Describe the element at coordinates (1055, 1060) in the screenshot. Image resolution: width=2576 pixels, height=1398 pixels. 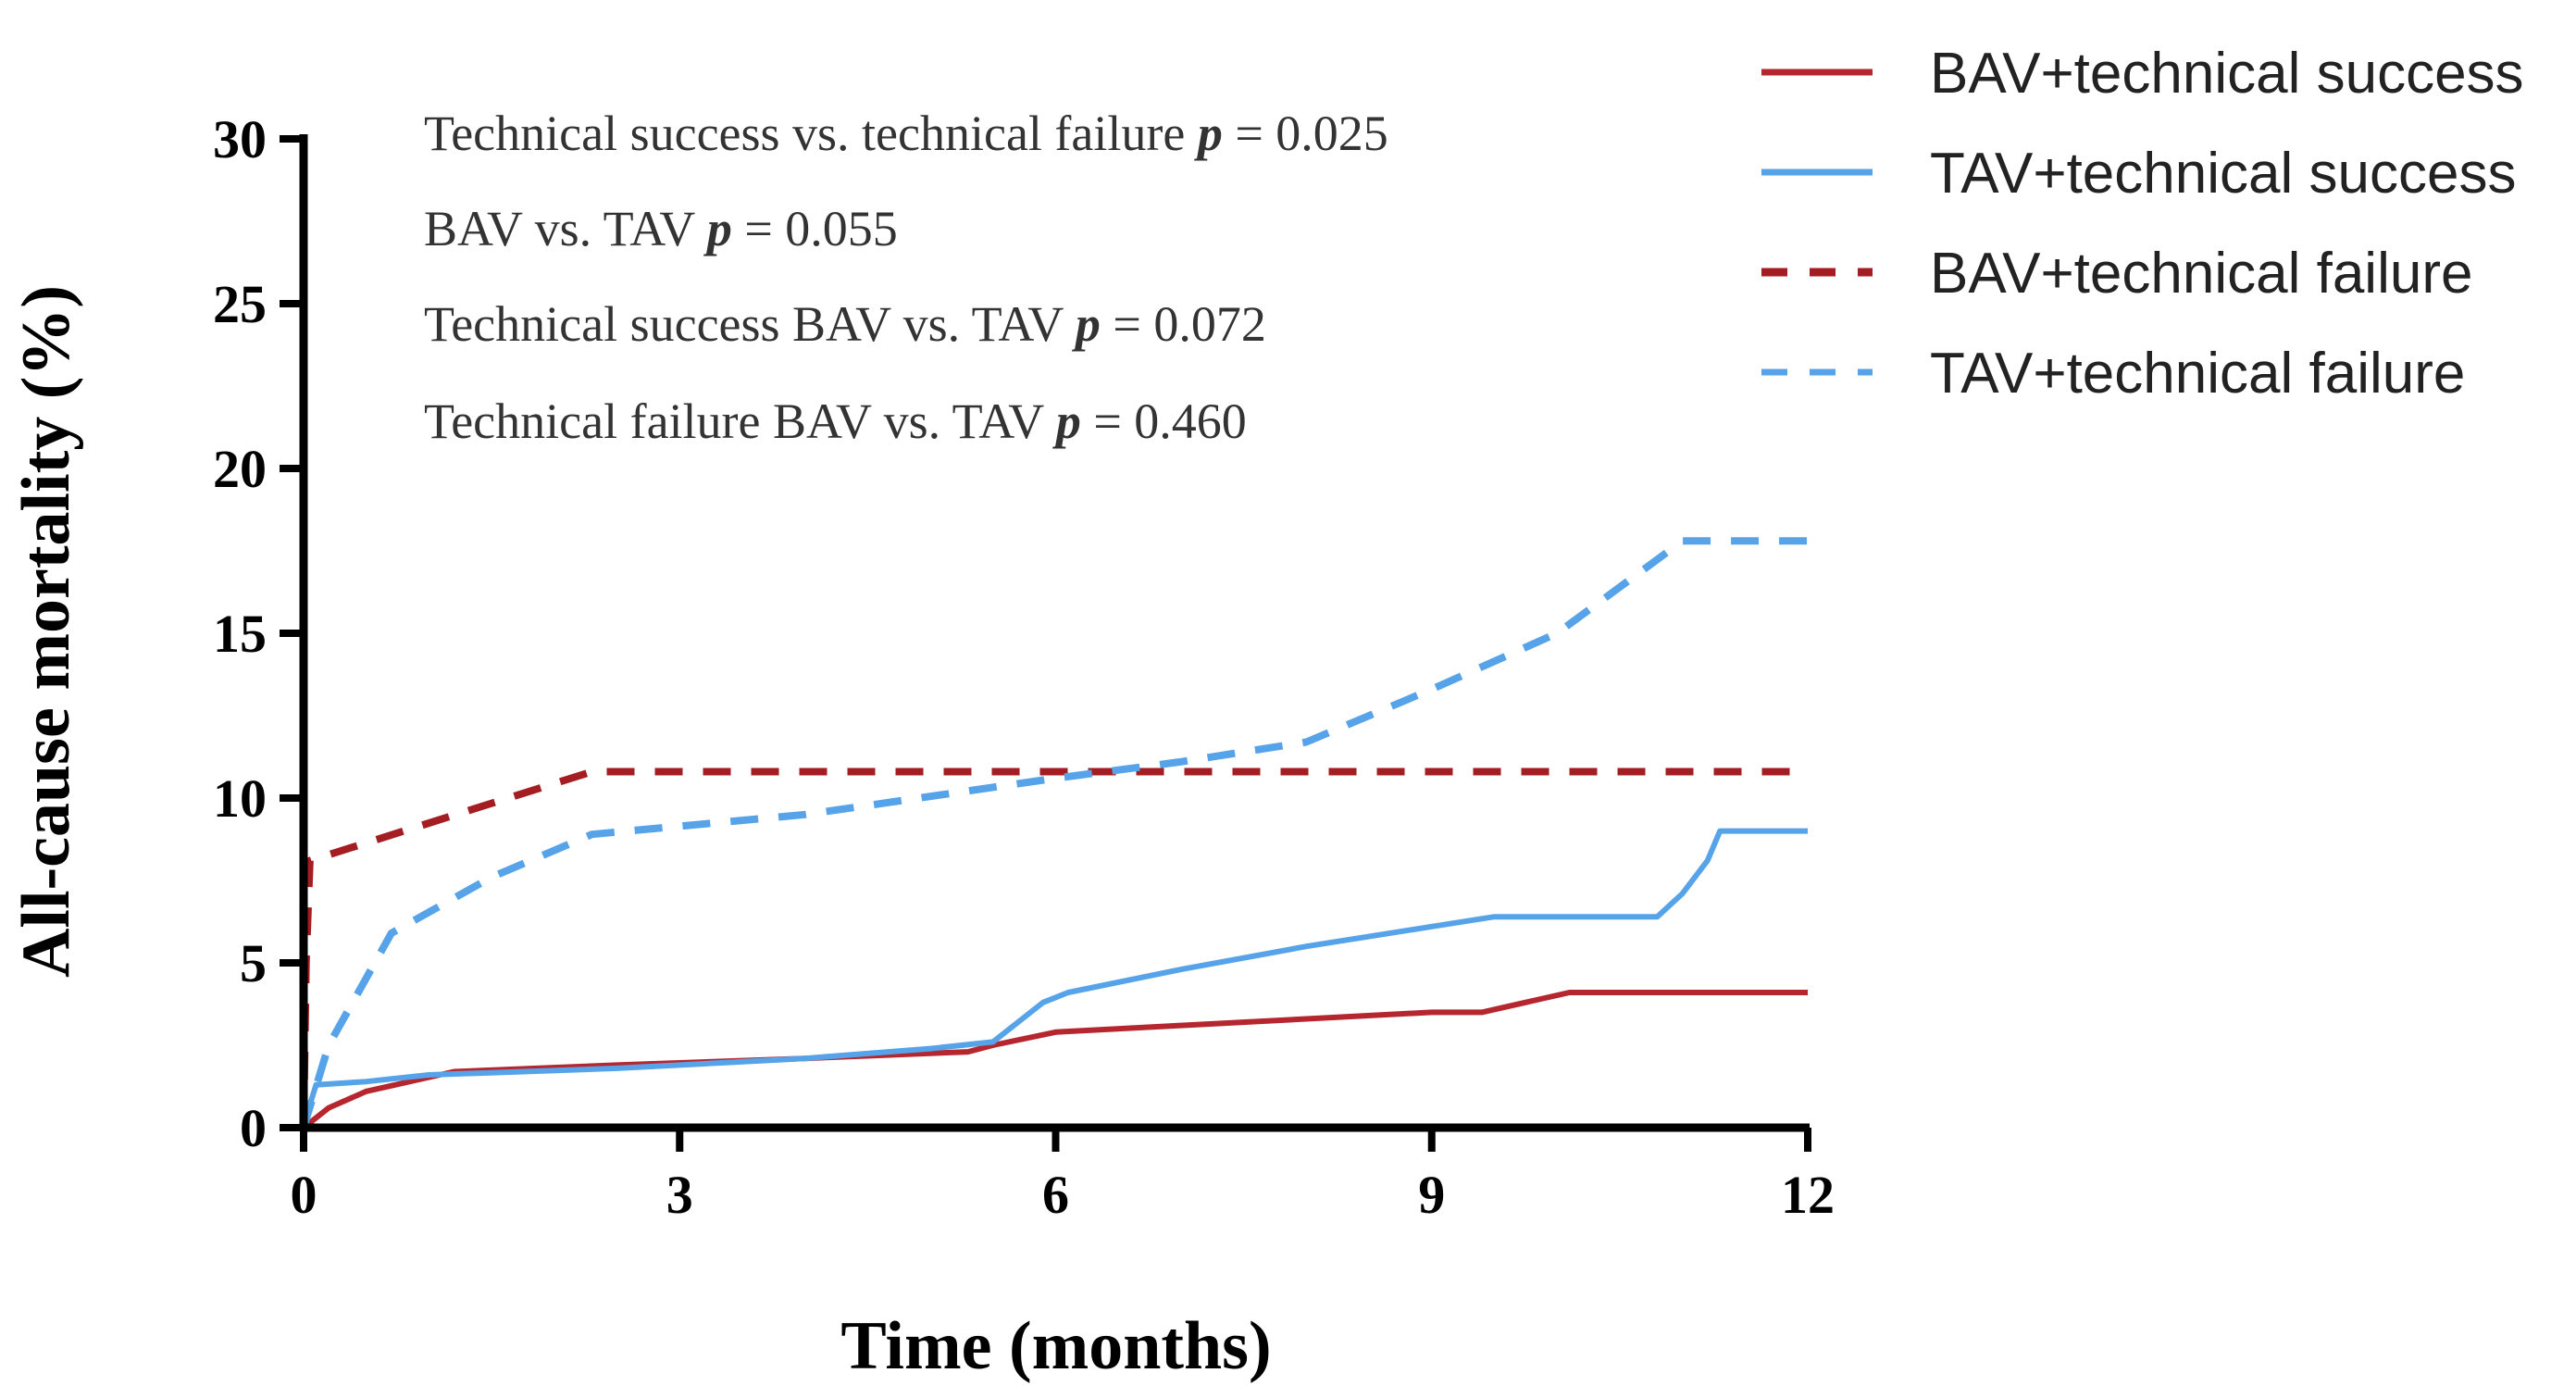
I see `series-line-bav-technical-success` at that location.